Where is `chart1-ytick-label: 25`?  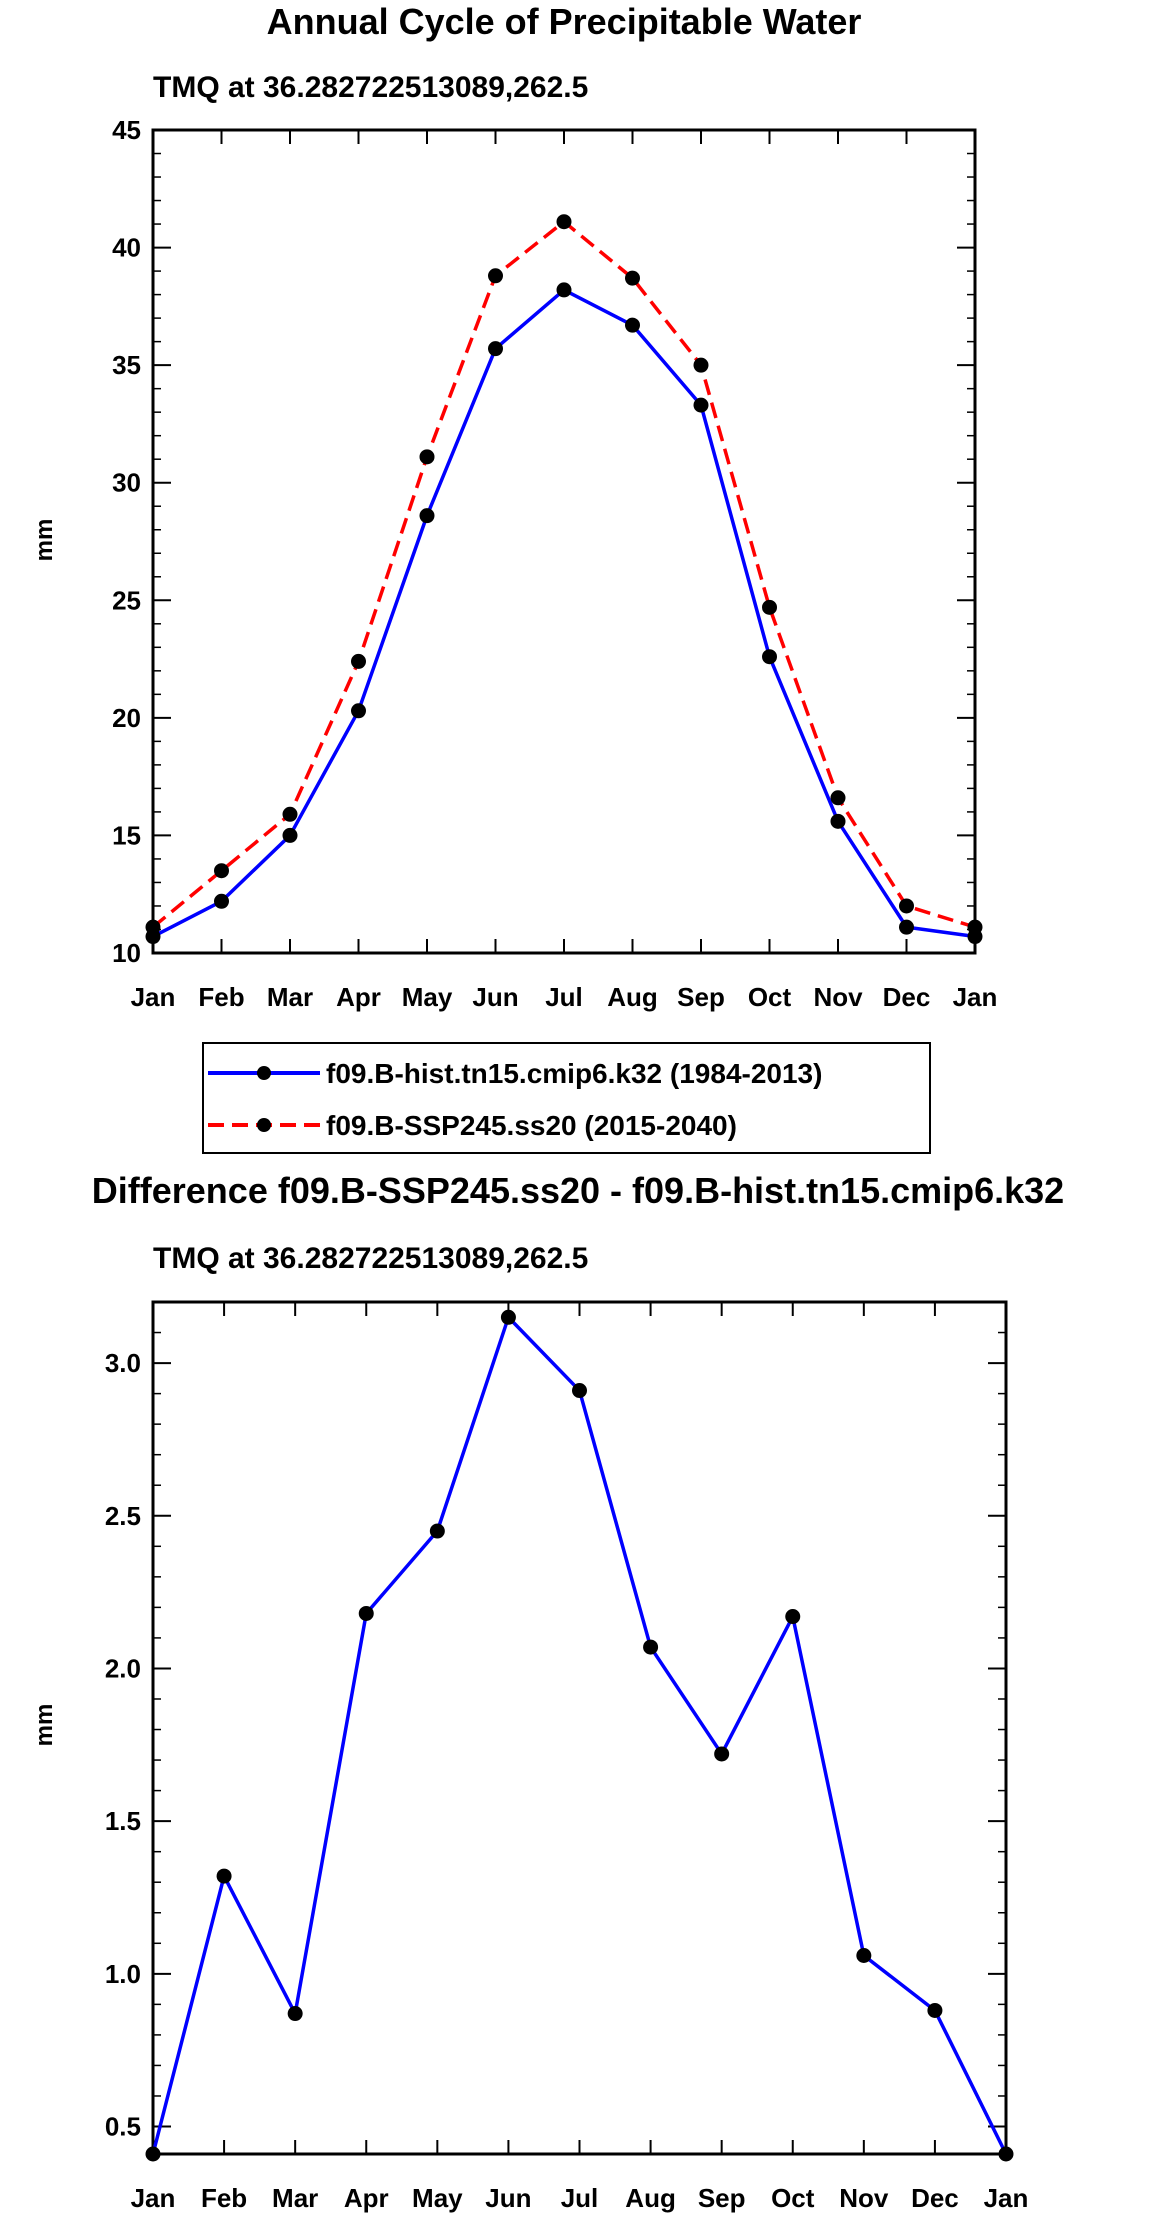
chart1-ytick-label: 25 is located at coordinates (126, 600).